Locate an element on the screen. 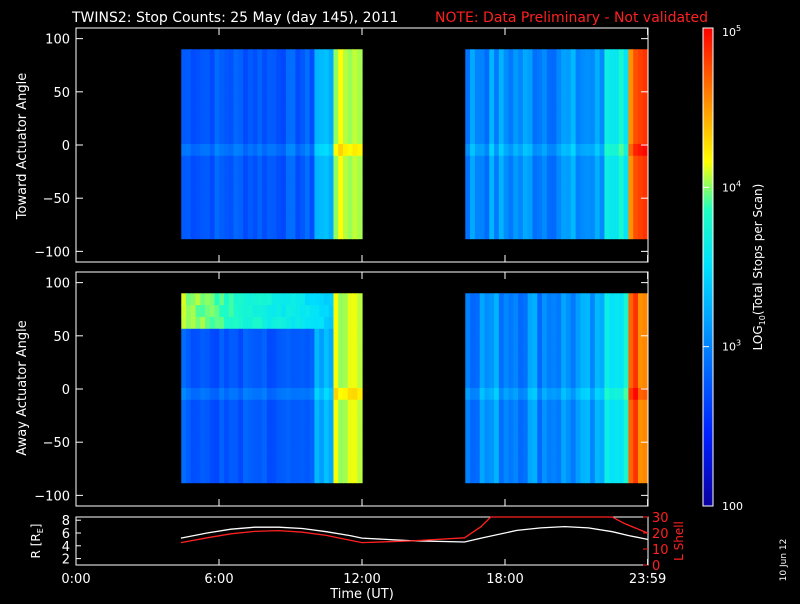 The height and width of the screenshot is (604, 800). y-tick-label: −50 is located at coordinates (56, 199).